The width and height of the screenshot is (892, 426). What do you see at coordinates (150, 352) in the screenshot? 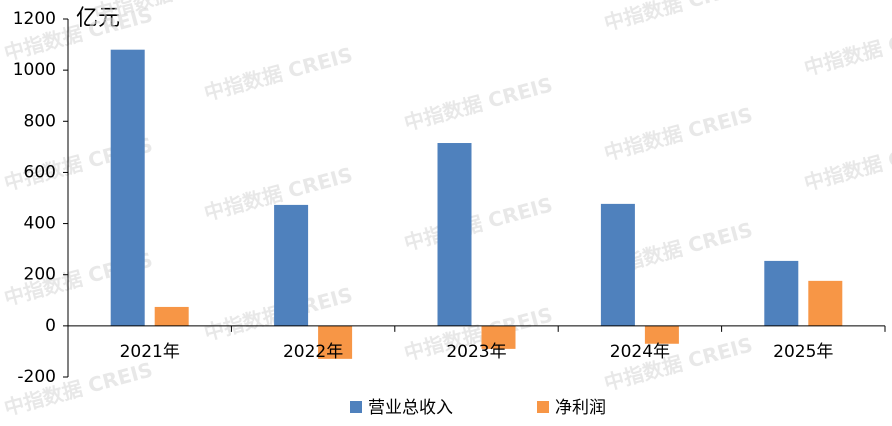
I see `x-tick-label: 2021年` at bounding box center [150, 352].